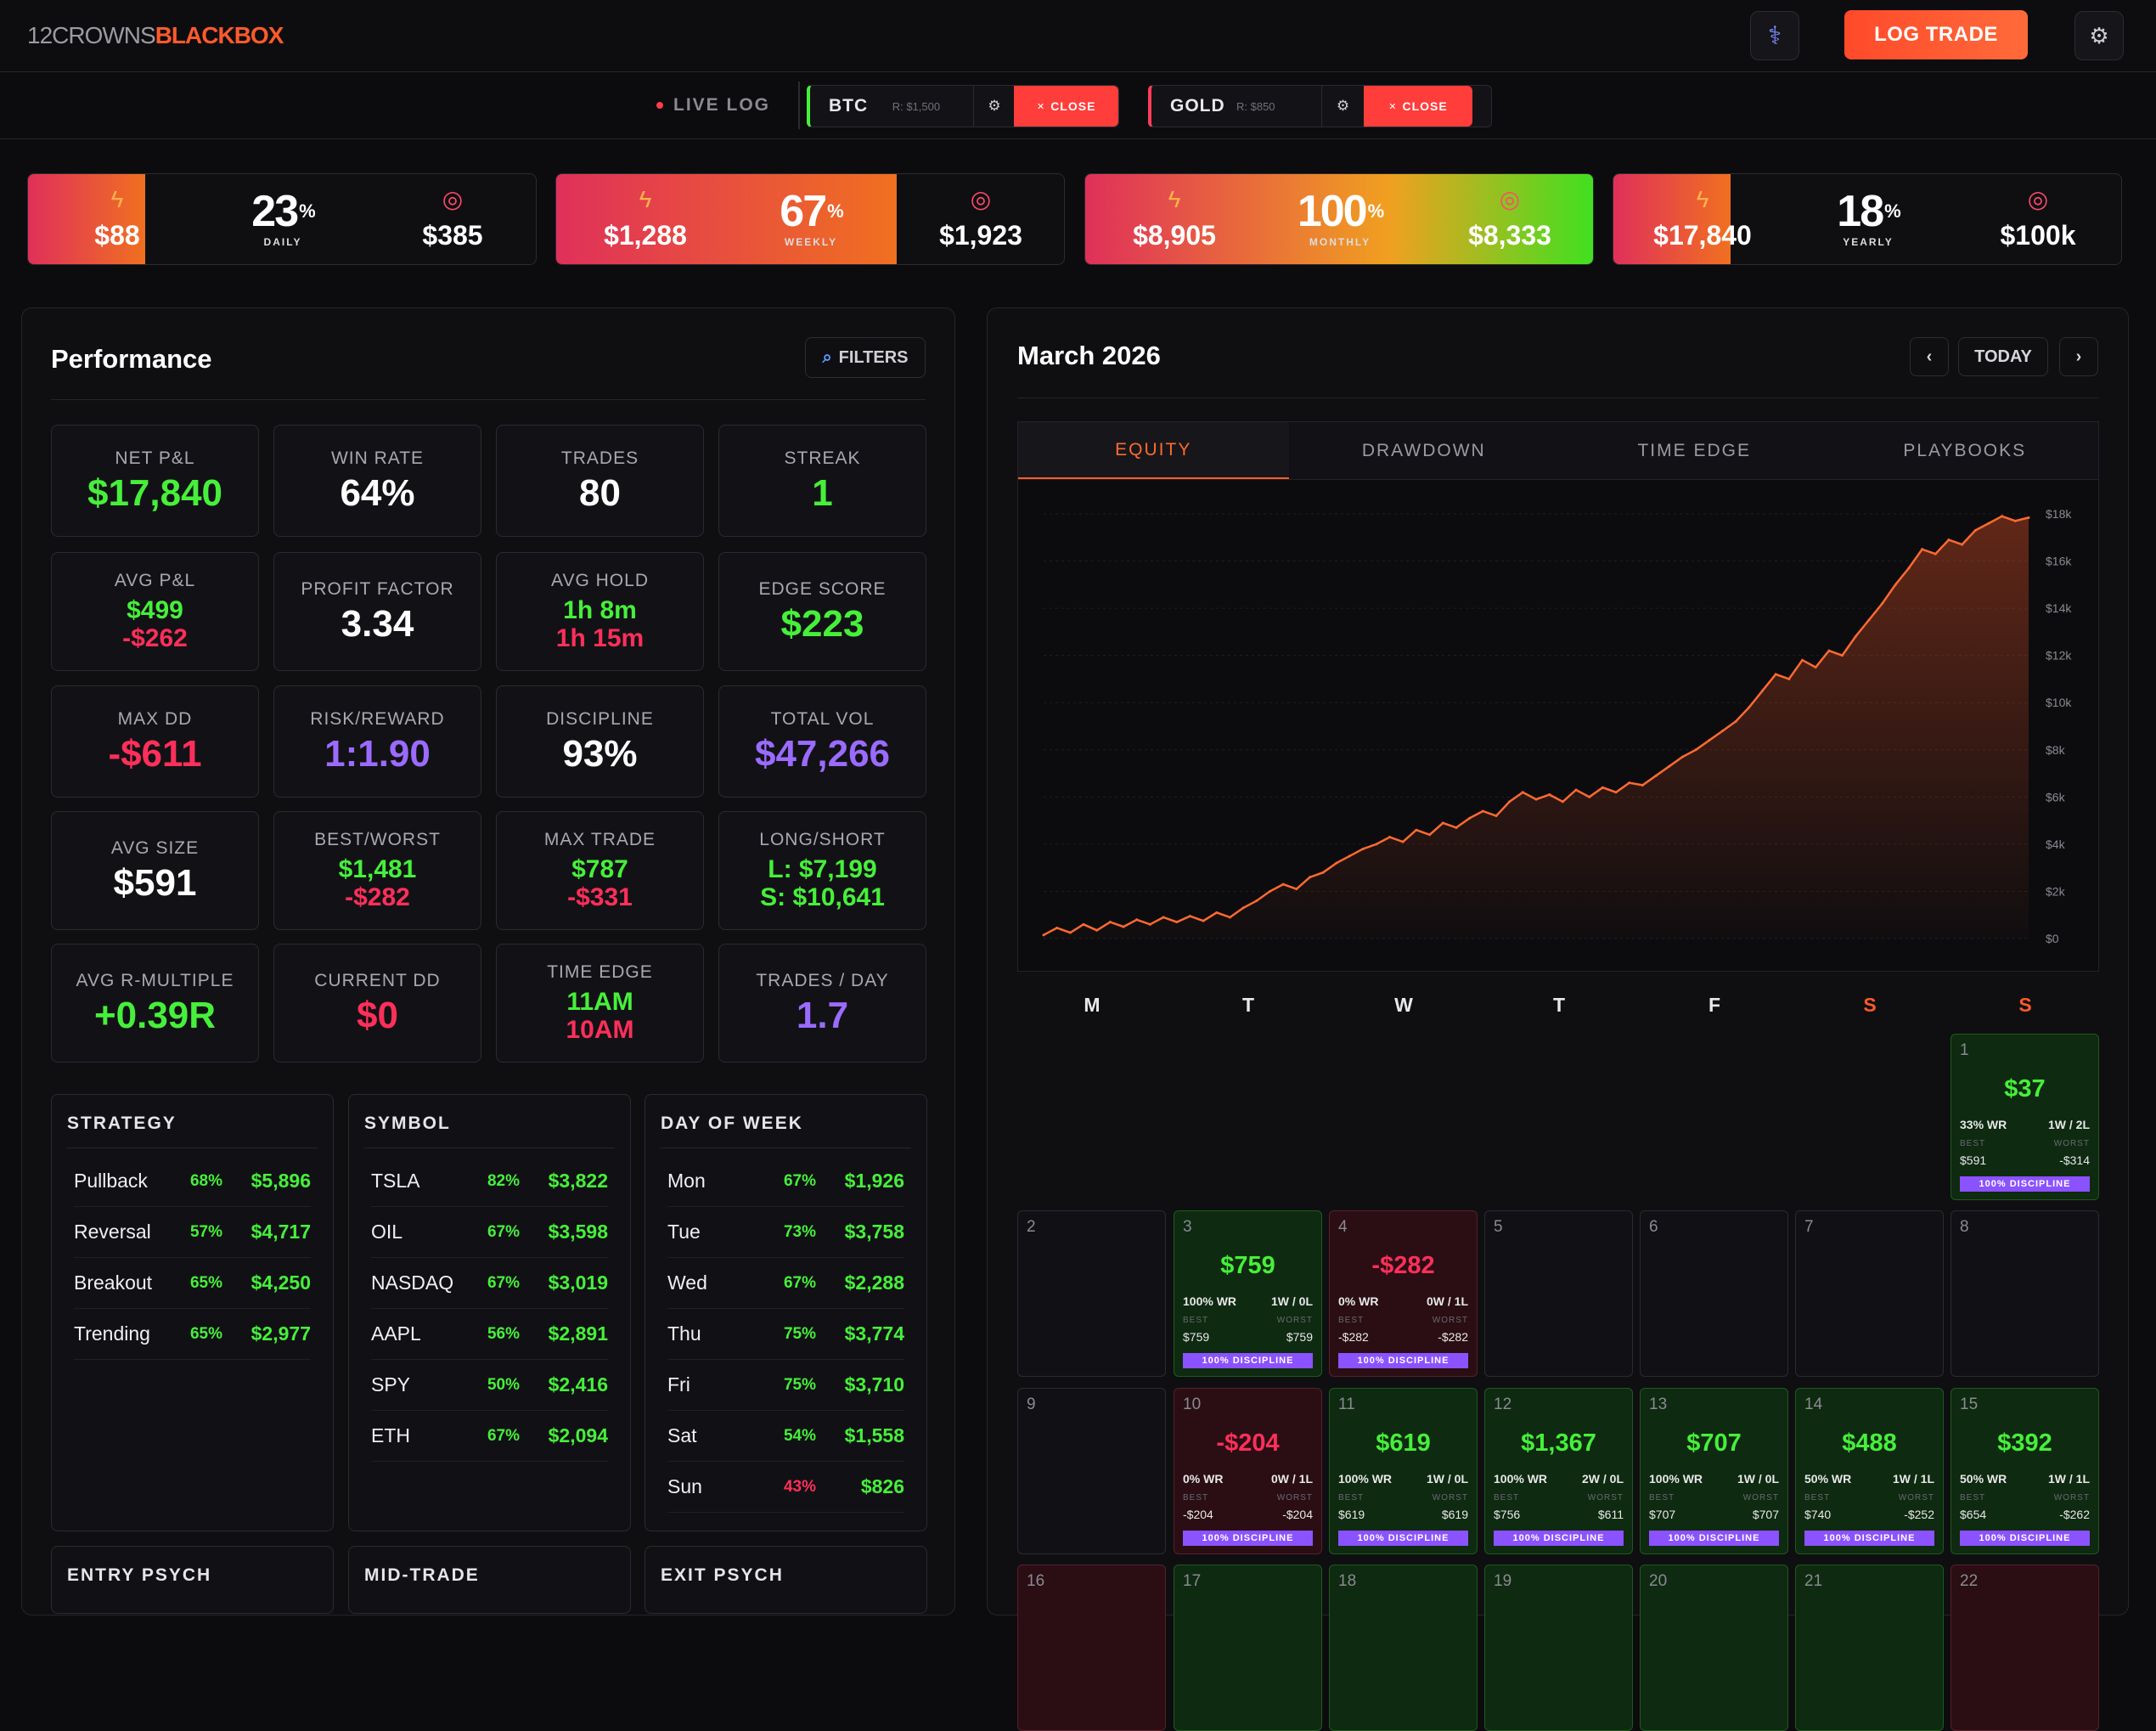 The image size is (2156, 1731). What do you see at coordinates (489, 1181) in the screenshot?
I see `table-row: TSLA 82% $3,822` at bounding box center [489, 1181].